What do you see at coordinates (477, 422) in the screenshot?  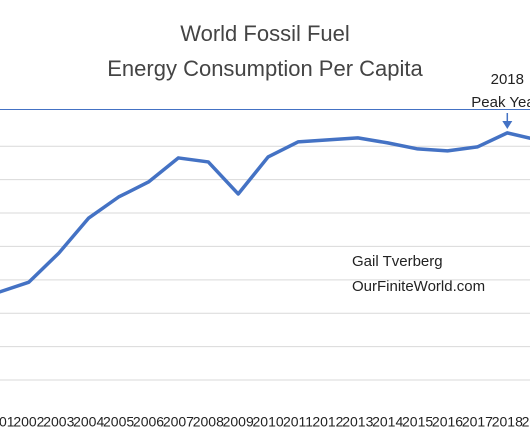 I see `x-tick-label: 2017` at bounding box center [477, 422].